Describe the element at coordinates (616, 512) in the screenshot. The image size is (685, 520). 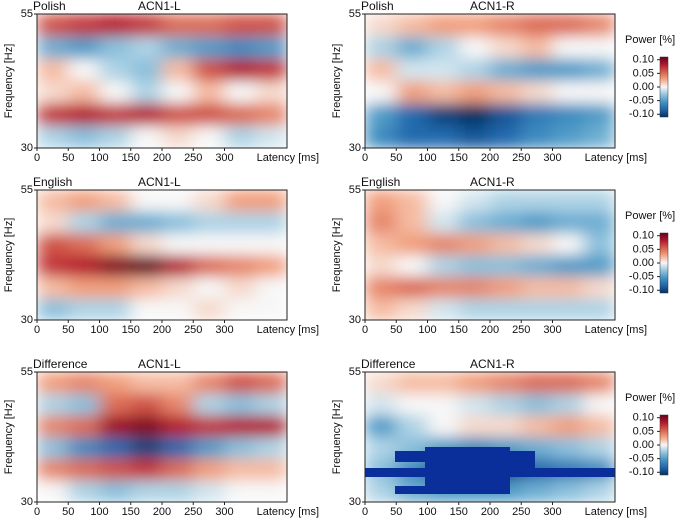
I see `x-axis-label: Latency [ms]` at that location.